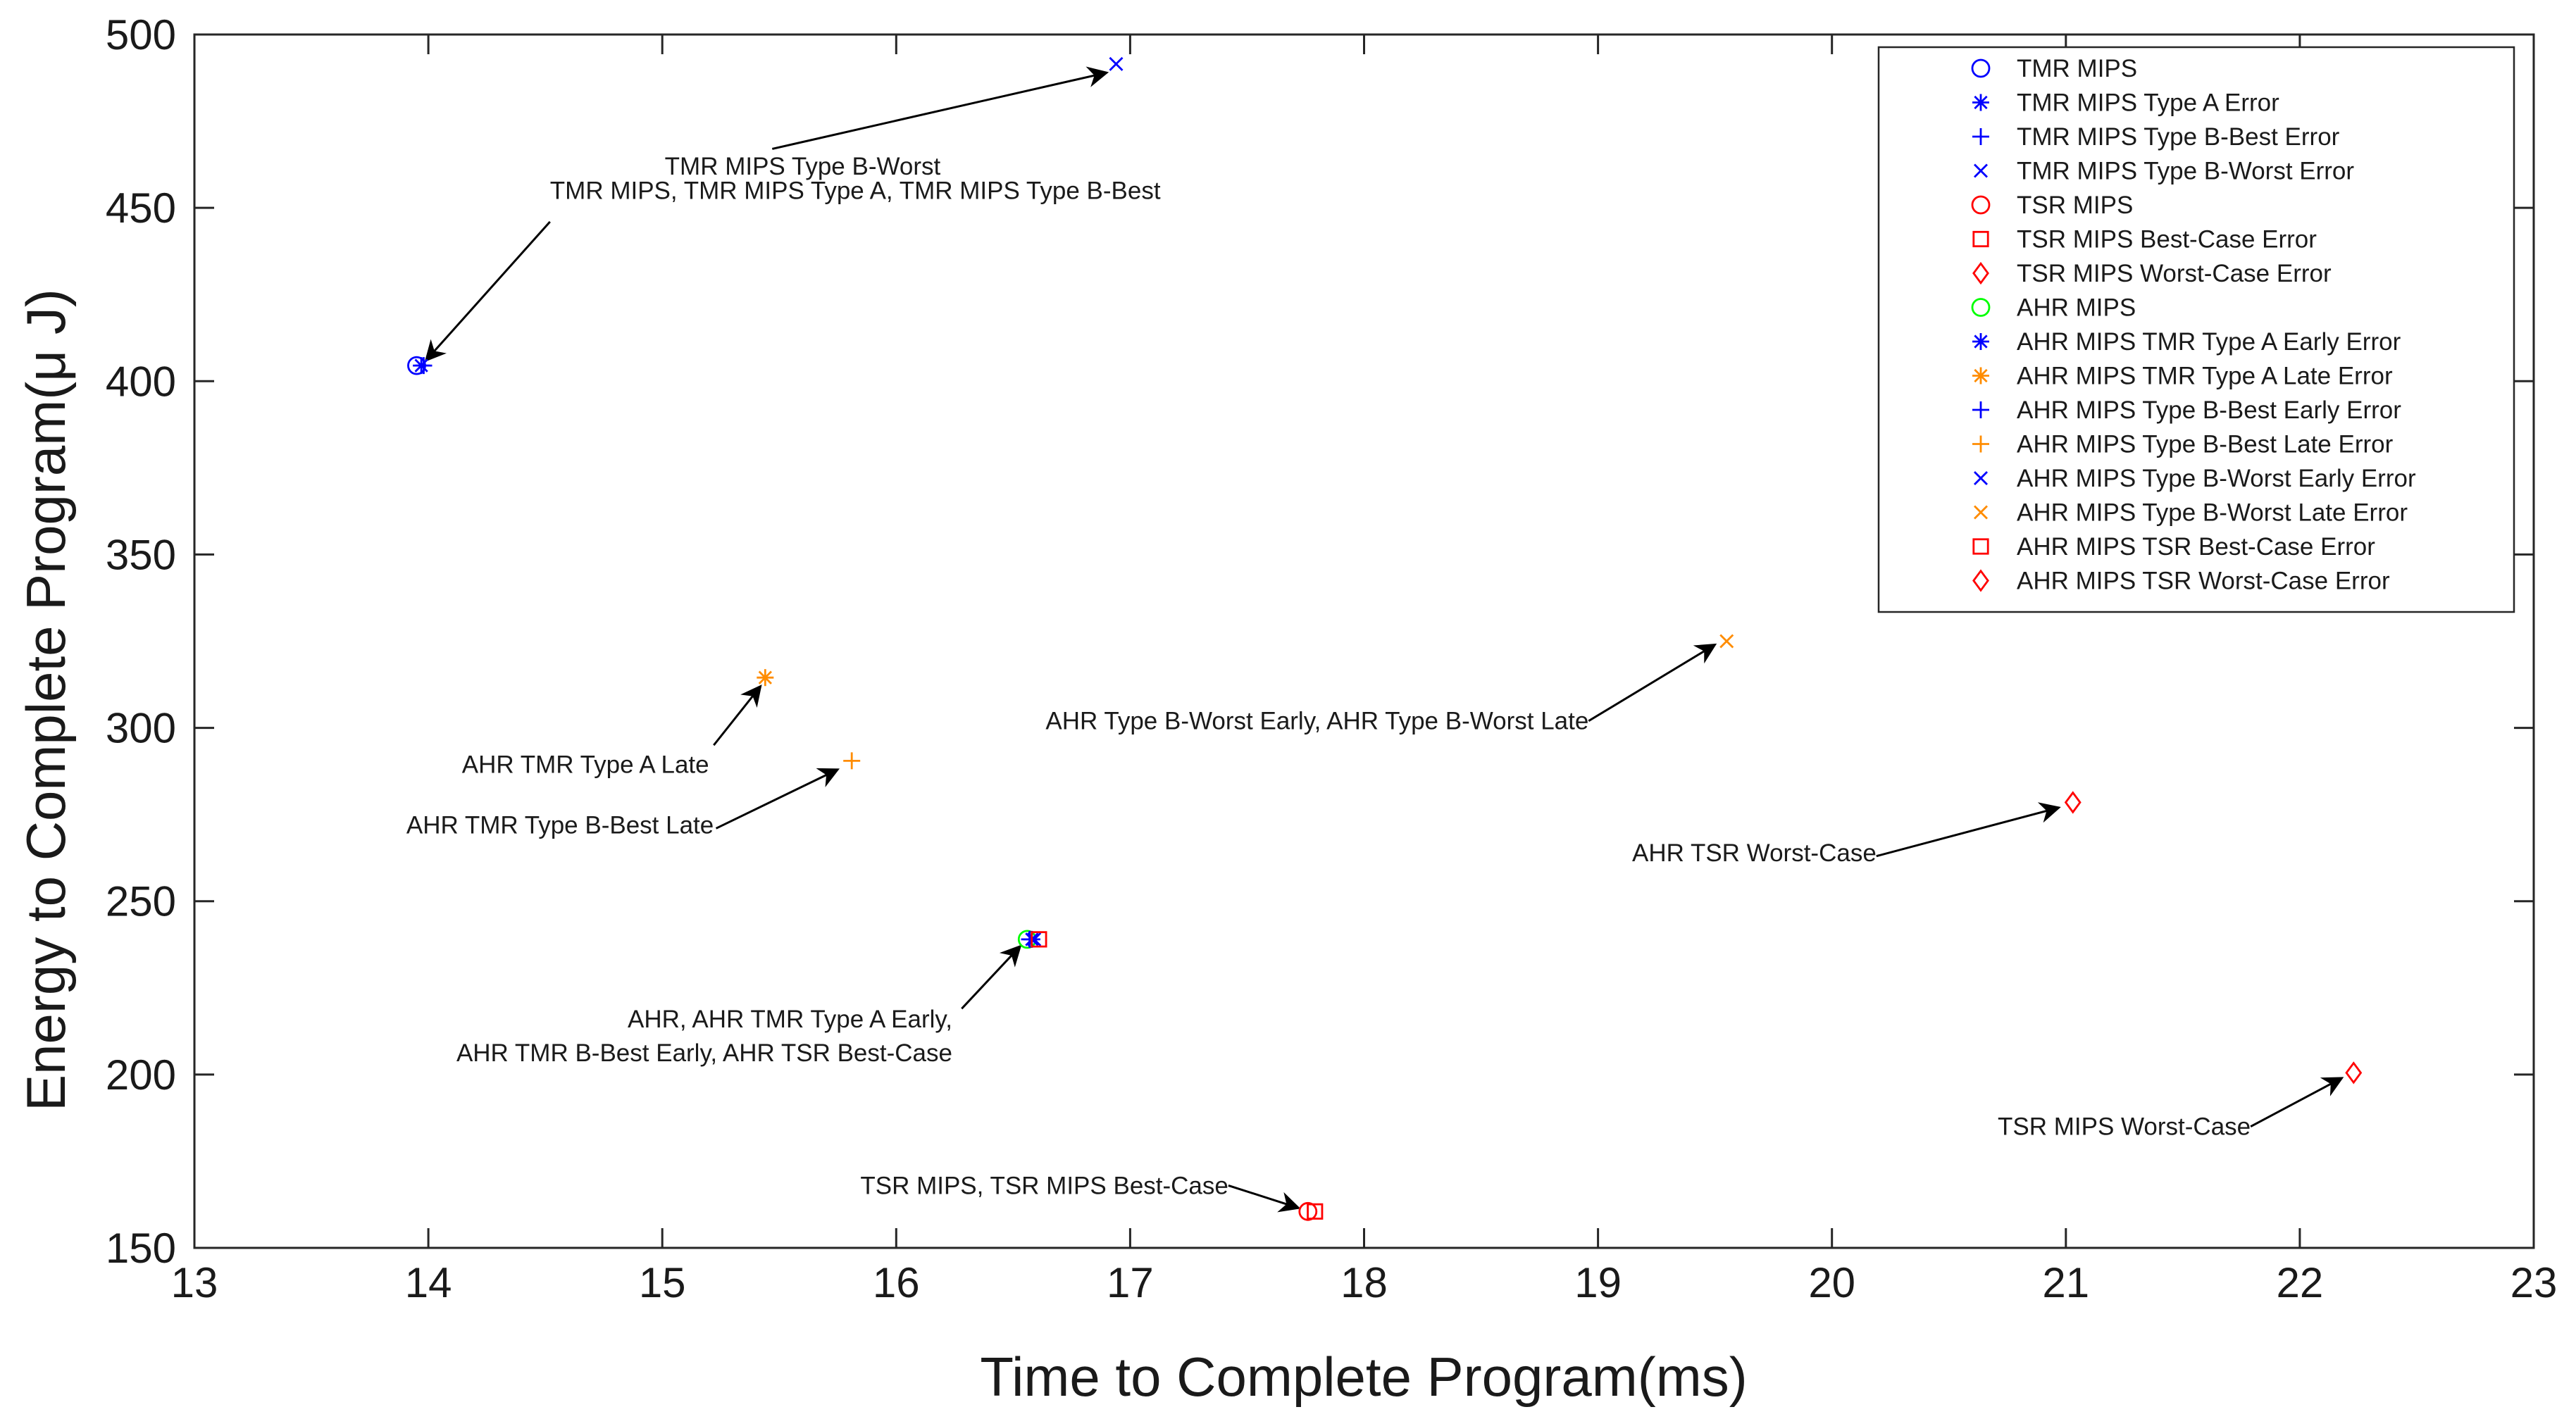  I want to click on legend-entry: TSR MIPS Worst-Case Error, so click(2152, 273).